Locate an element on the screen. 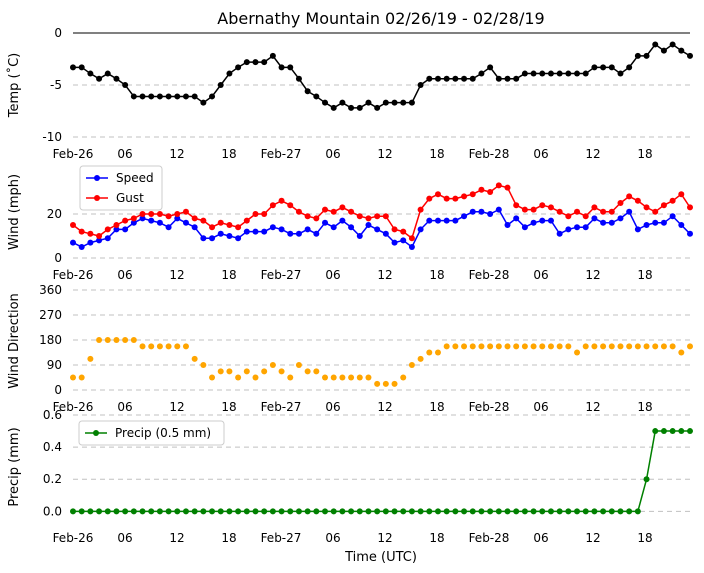 Image resolution: width=704 pixels, height=573 pixels. y-tick-label: 0.2 is located at coordinates (52, 479).